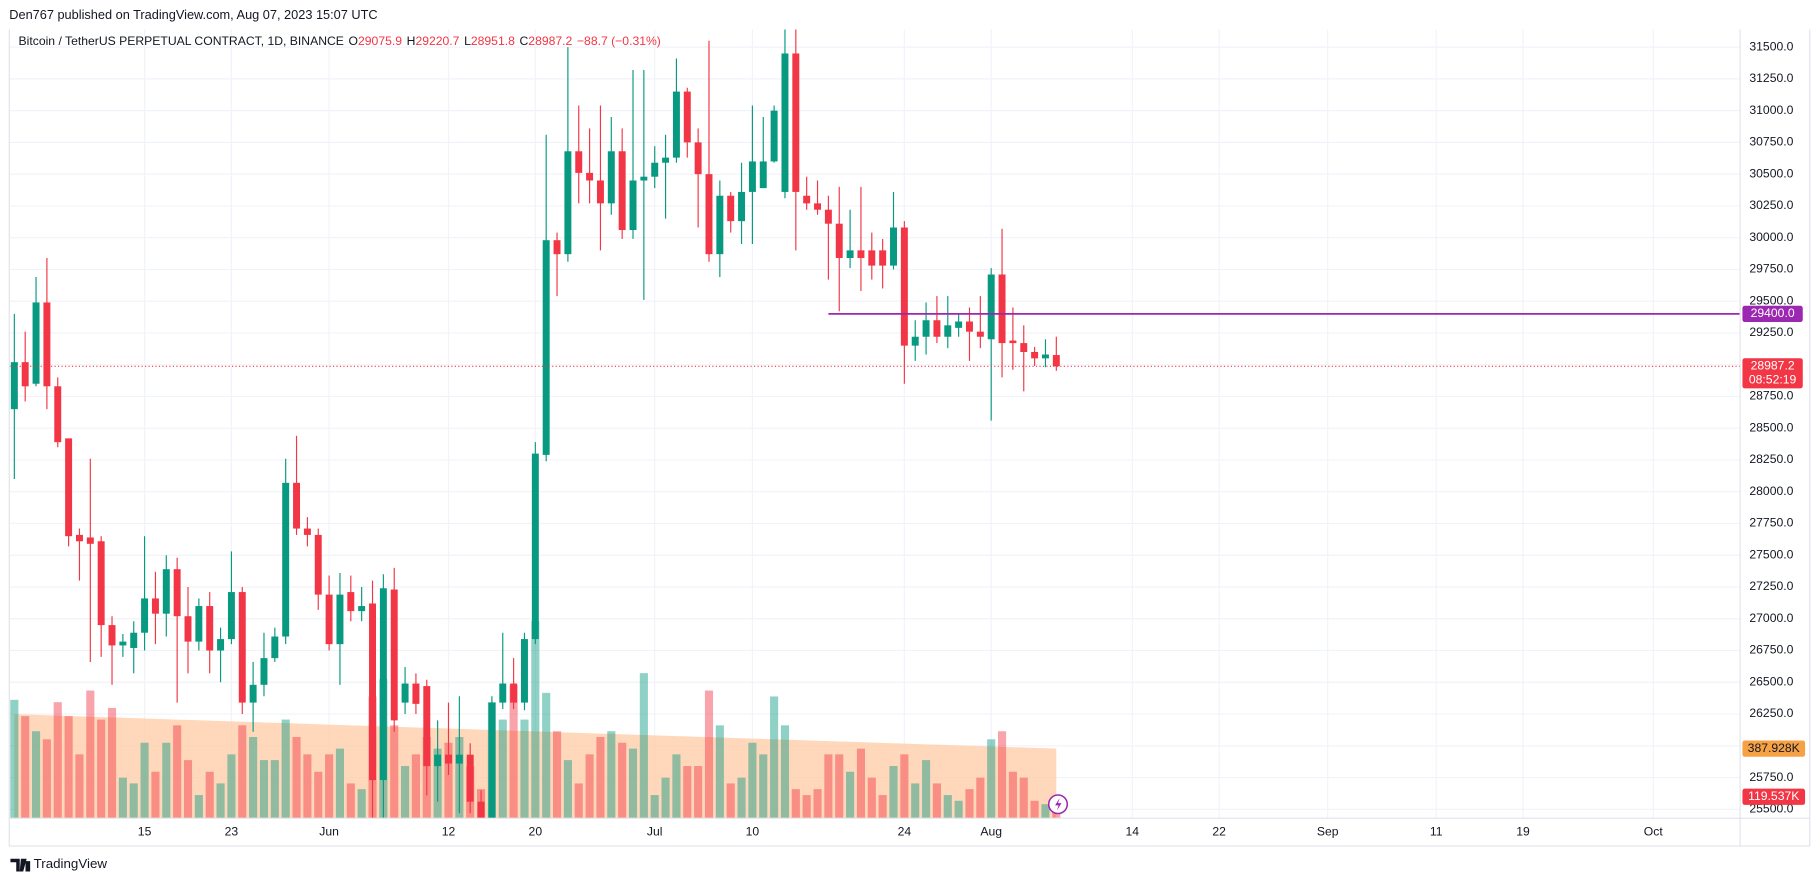  Describe the element at coordinates (467, 41) in the screenshot. I see `legend-key: L` at that location.